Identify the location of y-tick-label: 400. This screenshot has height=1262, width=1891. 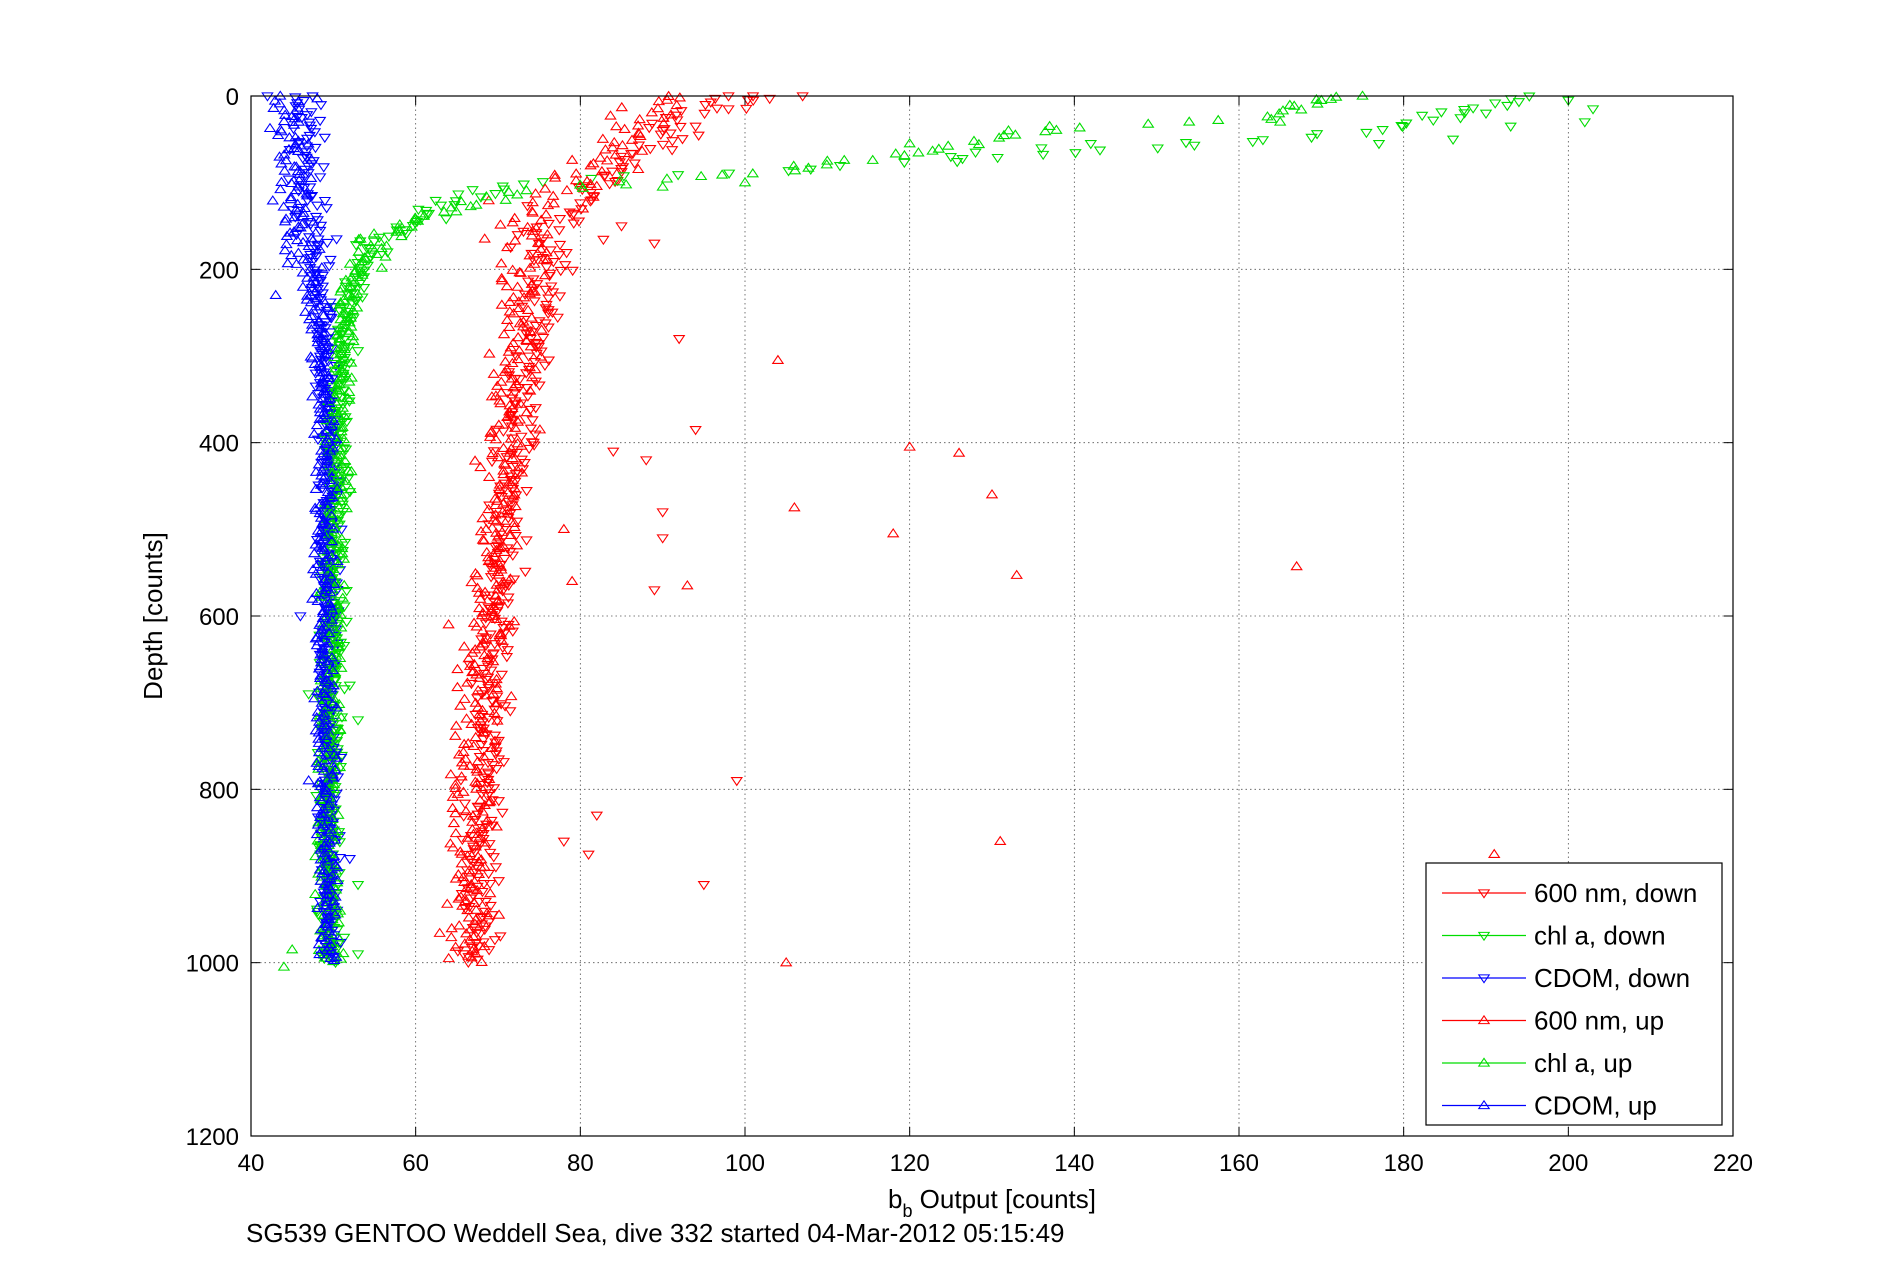
(219, 444).